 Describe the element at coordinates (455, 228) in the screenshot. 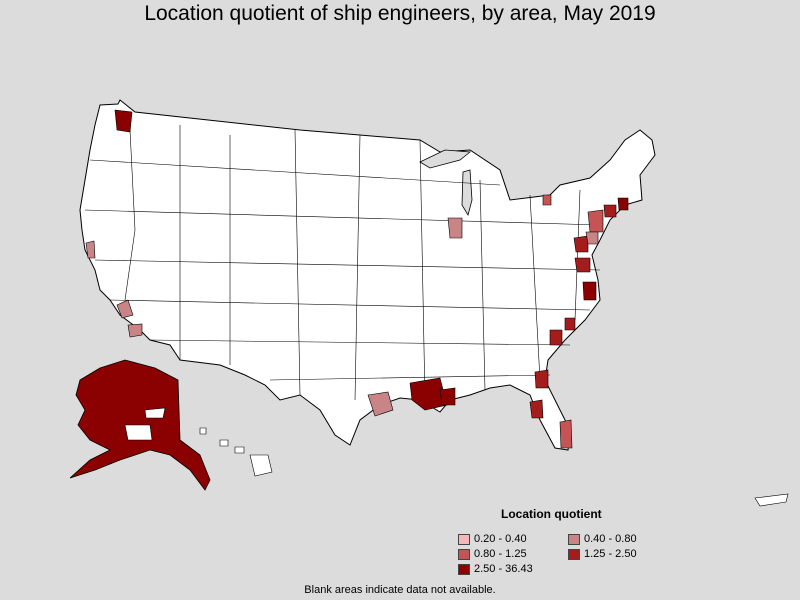

I see `area-illinois` at that location.